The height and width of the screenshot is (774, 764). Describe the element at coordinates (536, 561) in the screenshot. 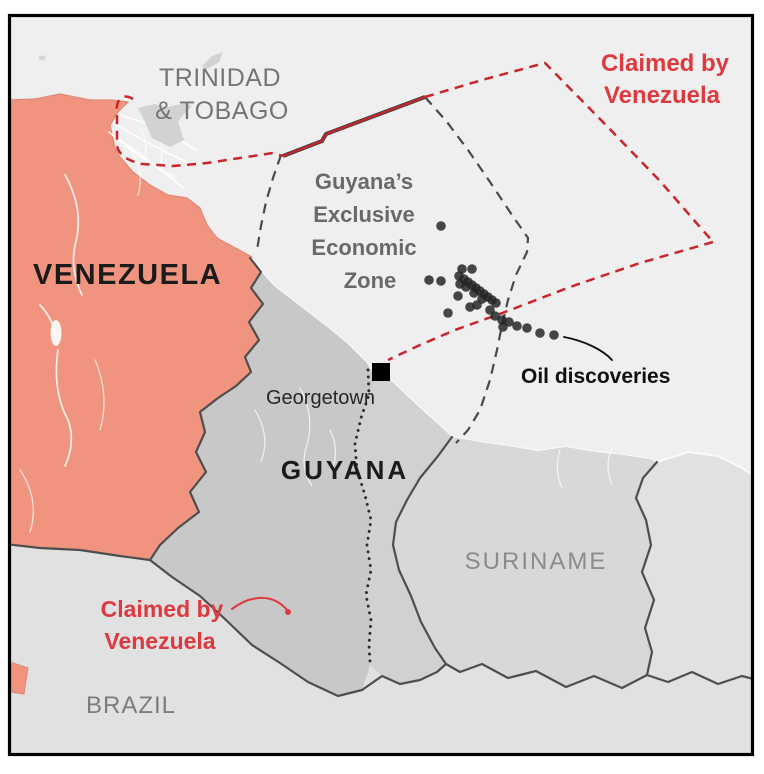

I see `label-suriname: SURINAME` at that location.